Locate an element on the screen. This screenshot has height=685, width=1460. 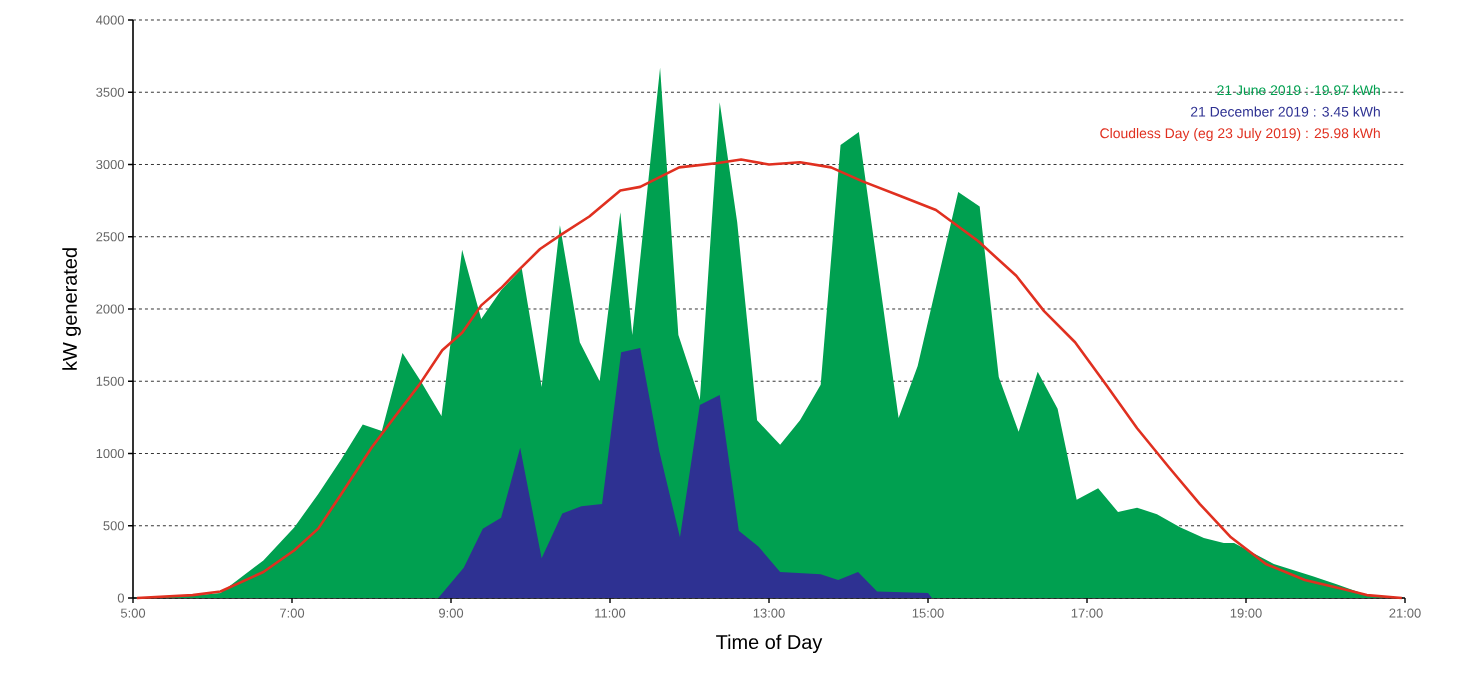
text: 21 June 2019 : 19.97 kWh is located at coordinates (1298, 90).